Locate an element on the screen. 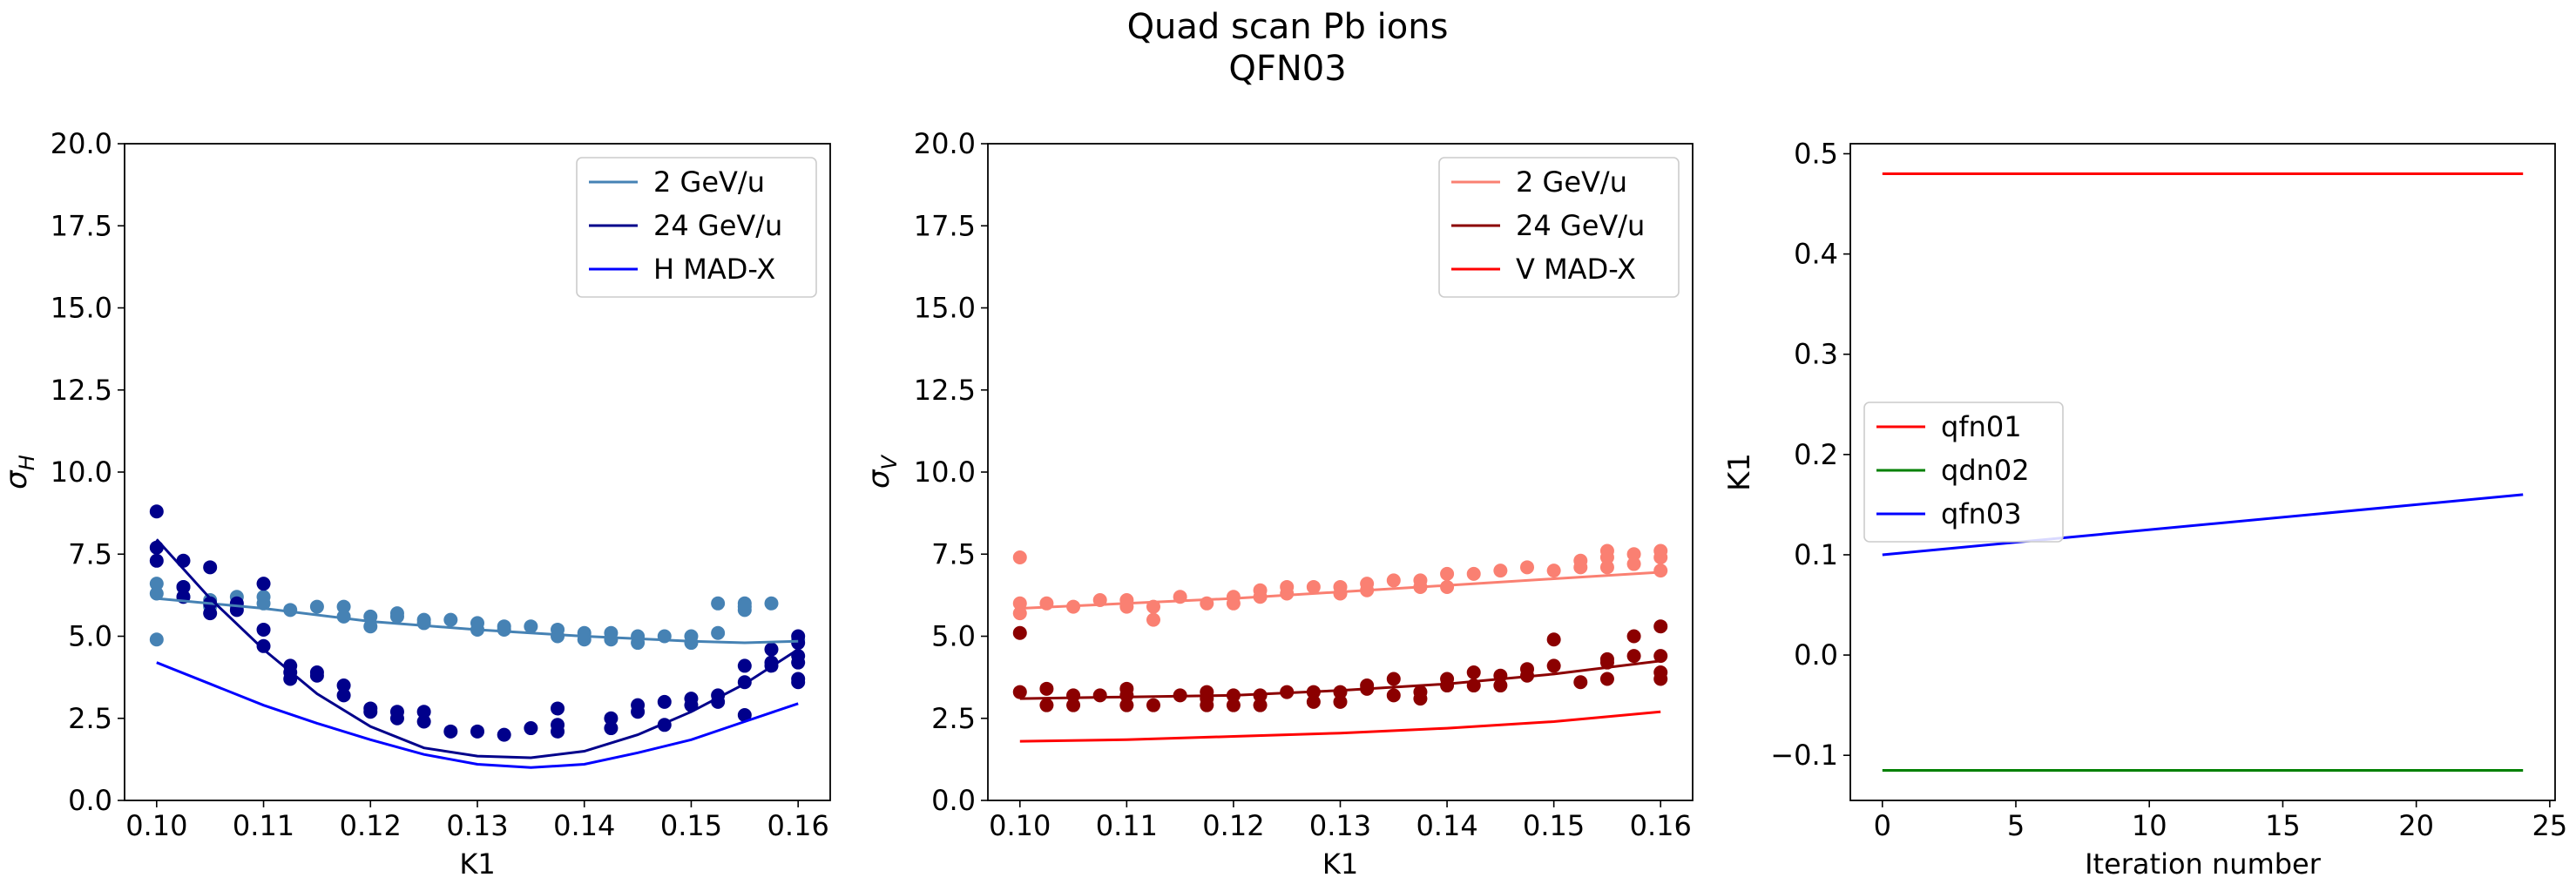 Image resolution: width=2576 pixels, height=891 pixels. legend-label: qfn03 is located at coordinates (1981, 513).